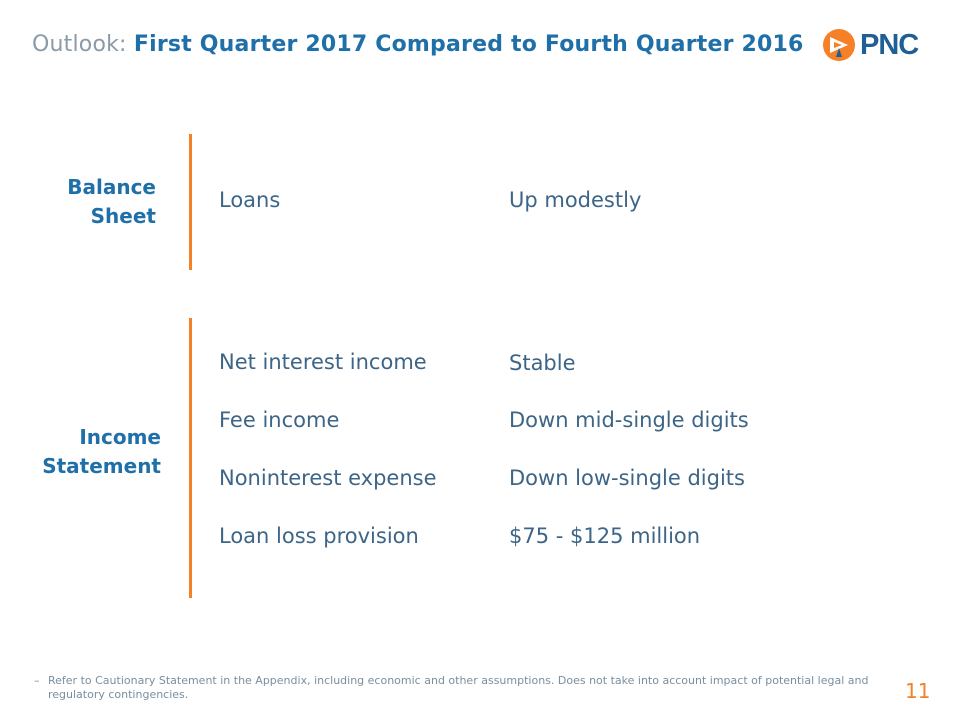 Image resolution: width=960 pixels, height=720 pixels. I want to click on income-row-value: Down mid-single digits, so click(629, 420).